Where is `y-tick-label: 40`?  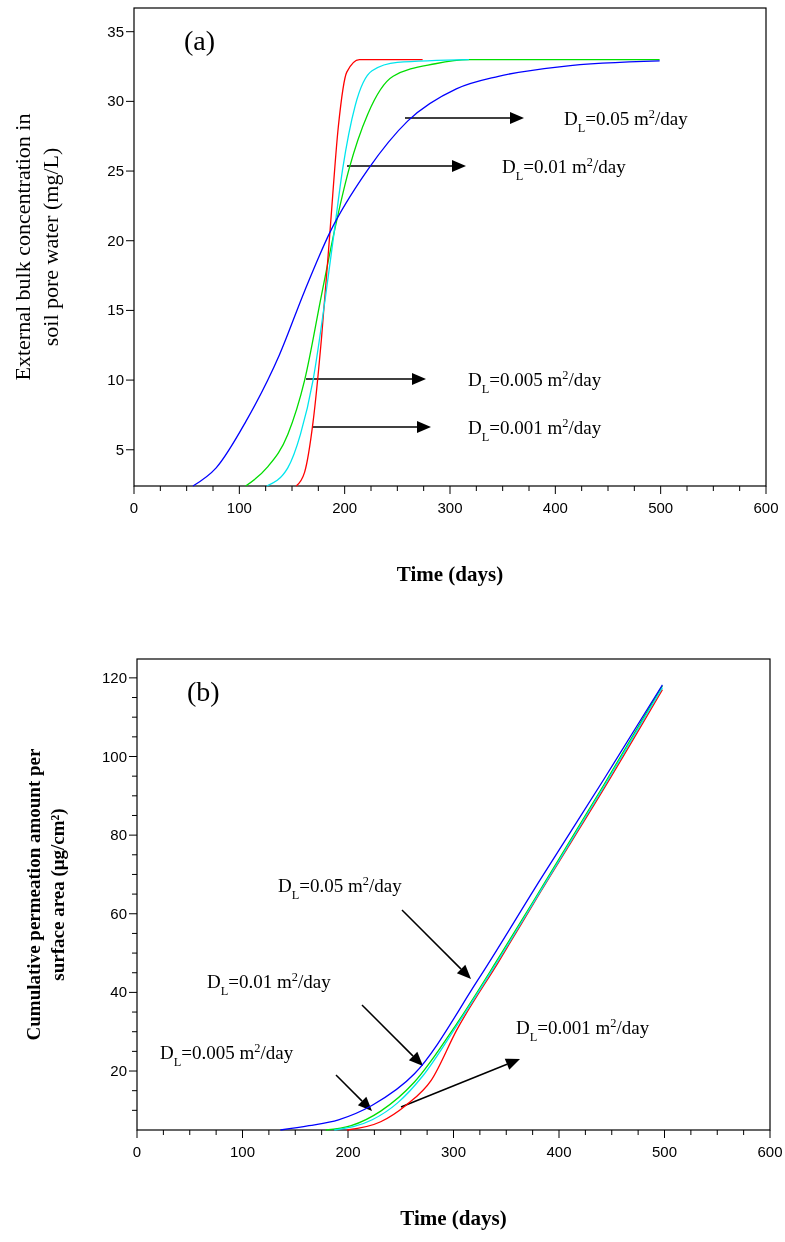 y-tick-label: 40 is located at coordinates (118, 992).